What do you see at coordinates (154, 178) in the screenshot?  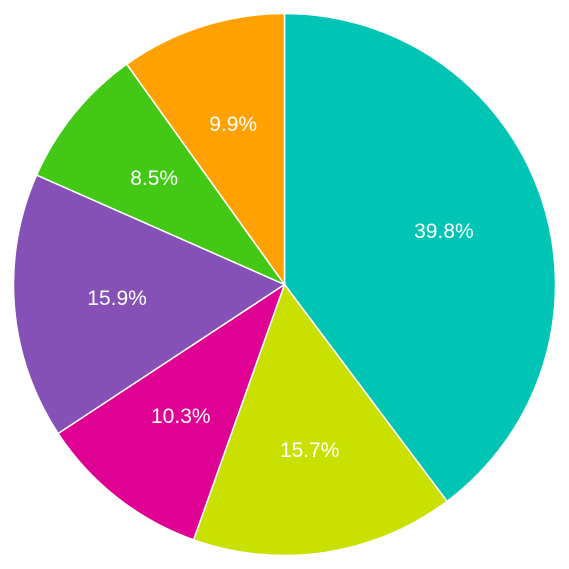 I see `pie-slice-label-5: 8.5%` at bounding box center [154, 178].